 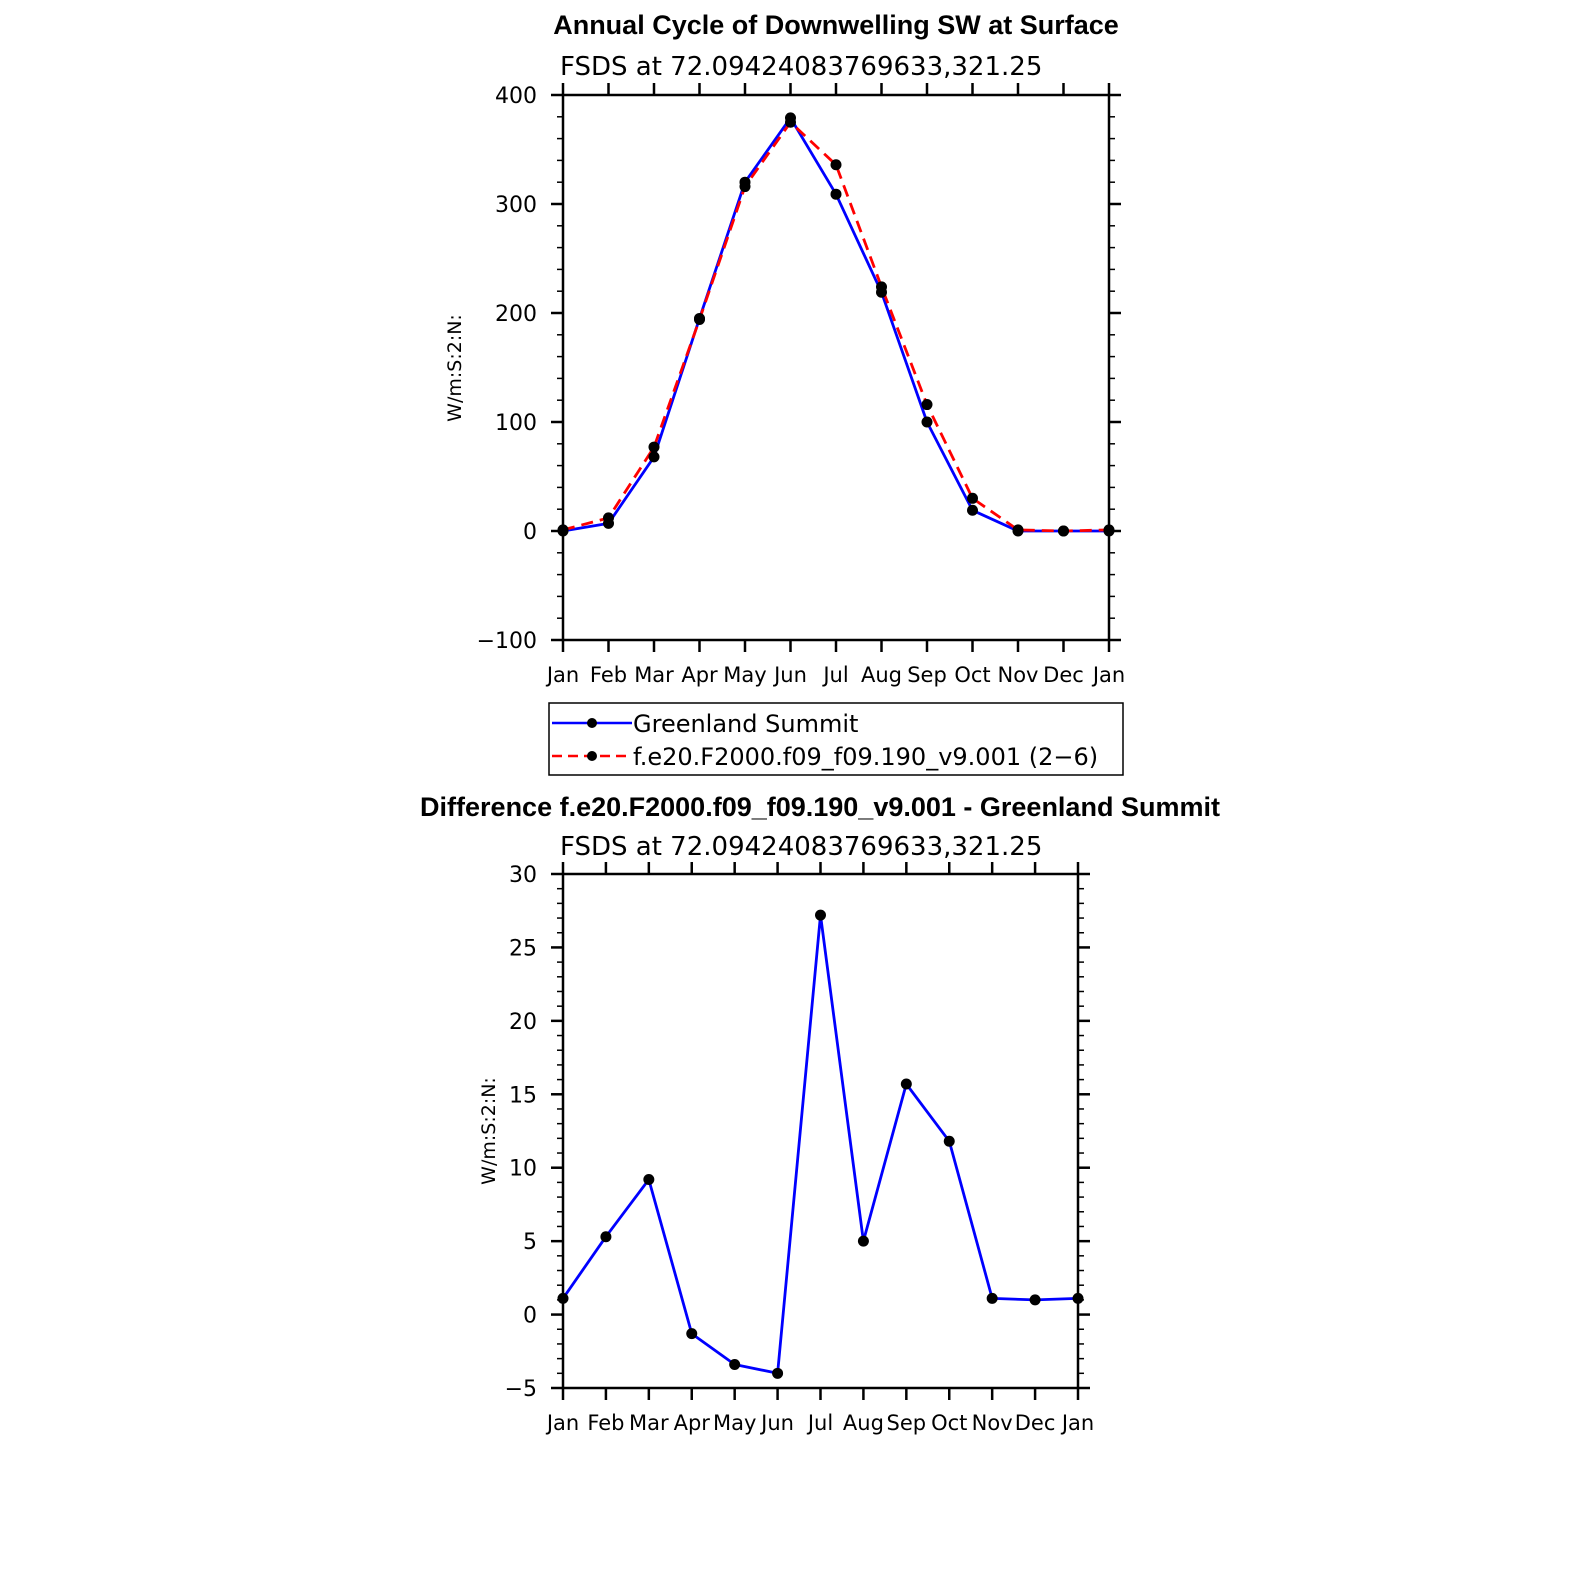 What do you see at coordinates (592, 723) in the screenshot?
I see `legend-marker-greenland-summit` at bounding box center [592, 723].